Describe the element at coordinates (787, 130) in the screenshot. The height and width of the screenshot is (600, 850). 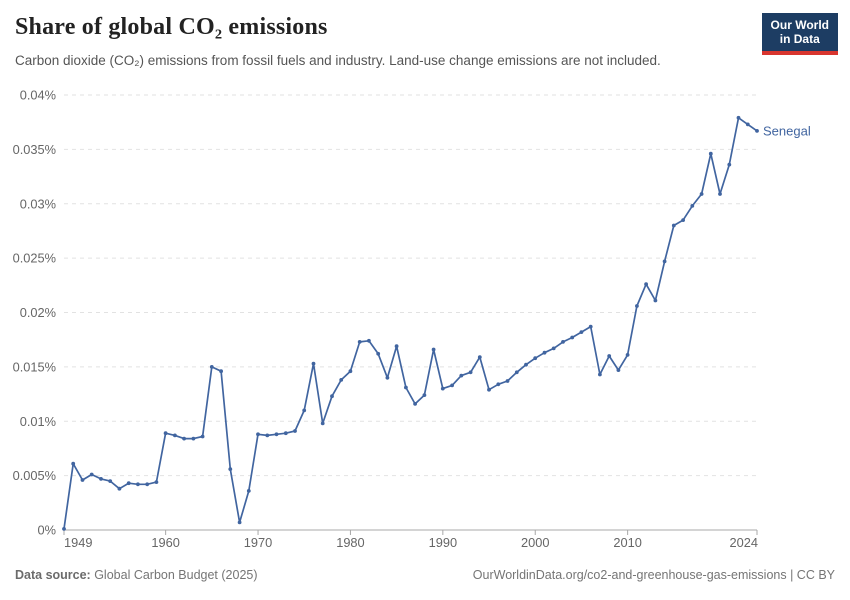
I see `series-end-label: Senegal` at that location.